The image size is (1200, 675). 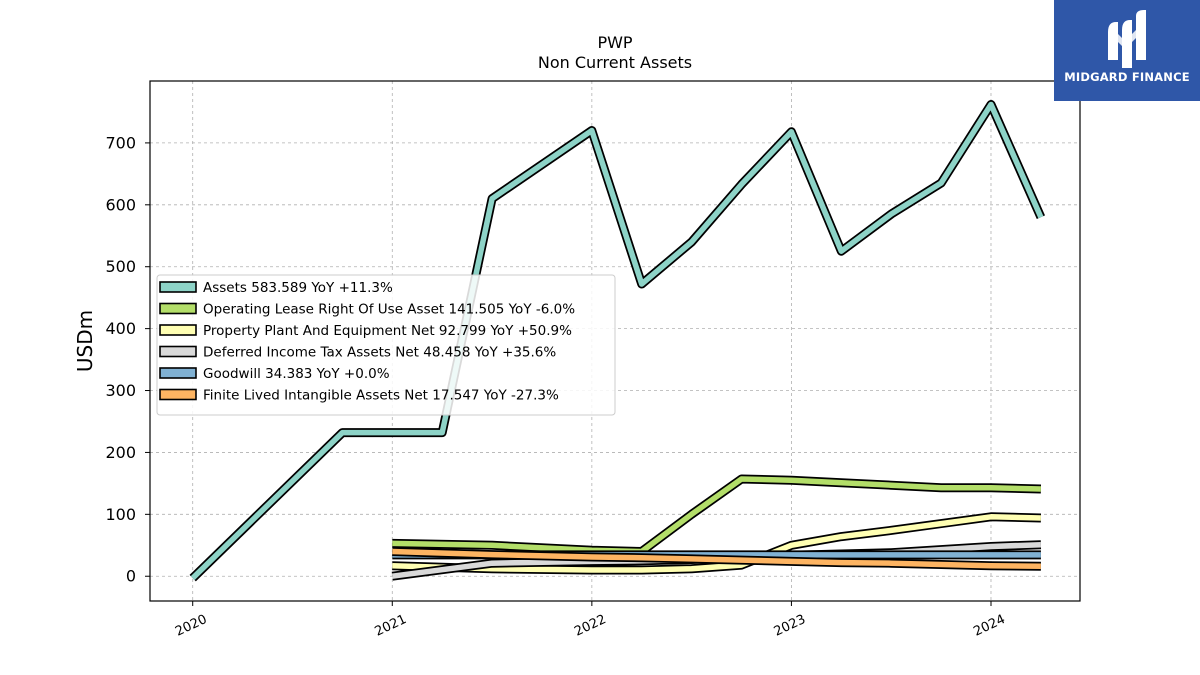 What do you see at coordinates (120, 266) in the screenshot?
I see `y-tick-label: 500` at bounding box center [120, 266].